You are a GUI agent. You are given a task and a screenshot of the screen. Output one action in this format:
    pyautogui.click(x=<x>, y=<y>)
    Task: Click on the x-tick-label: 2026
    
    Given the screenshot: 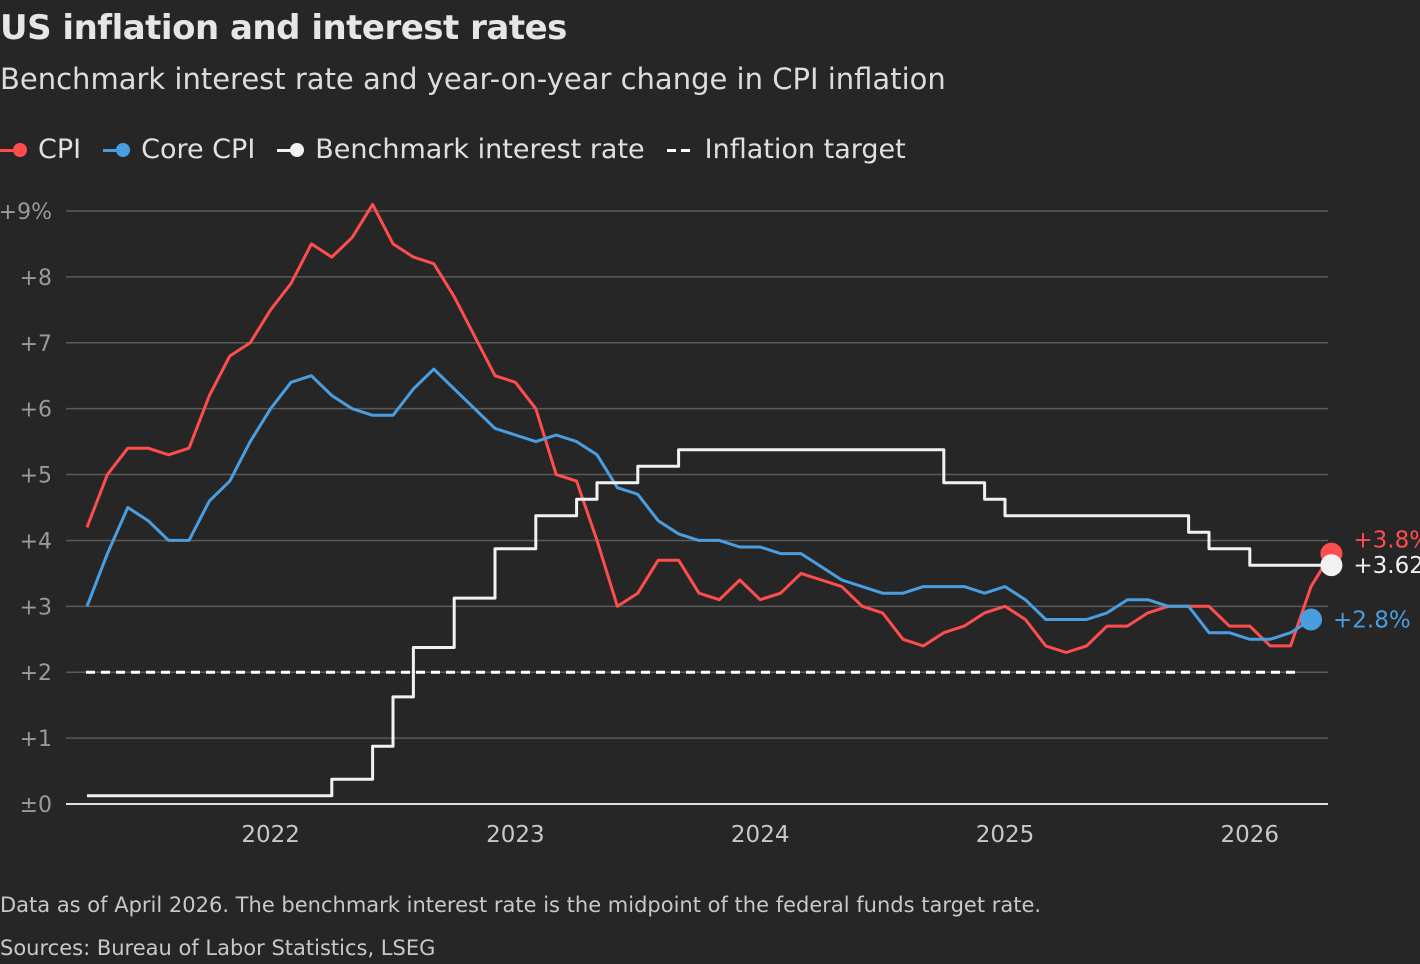 What is the action you would take?
    pyautogui.click(x=1250, y=835)
    